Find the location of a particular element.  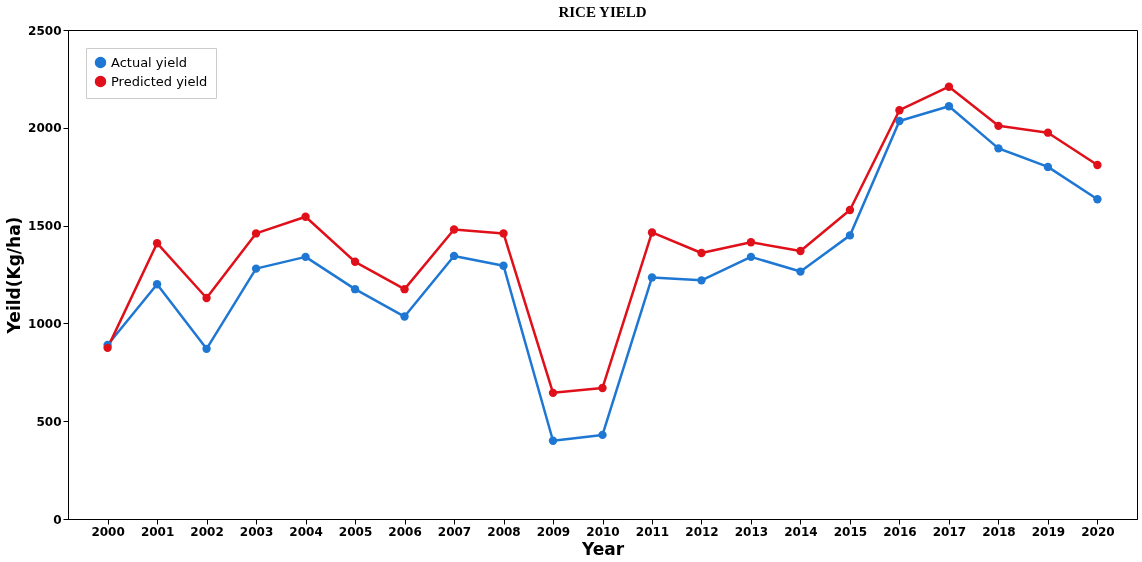

x-tick-label: 2009 is located at coordinates (553, 531).